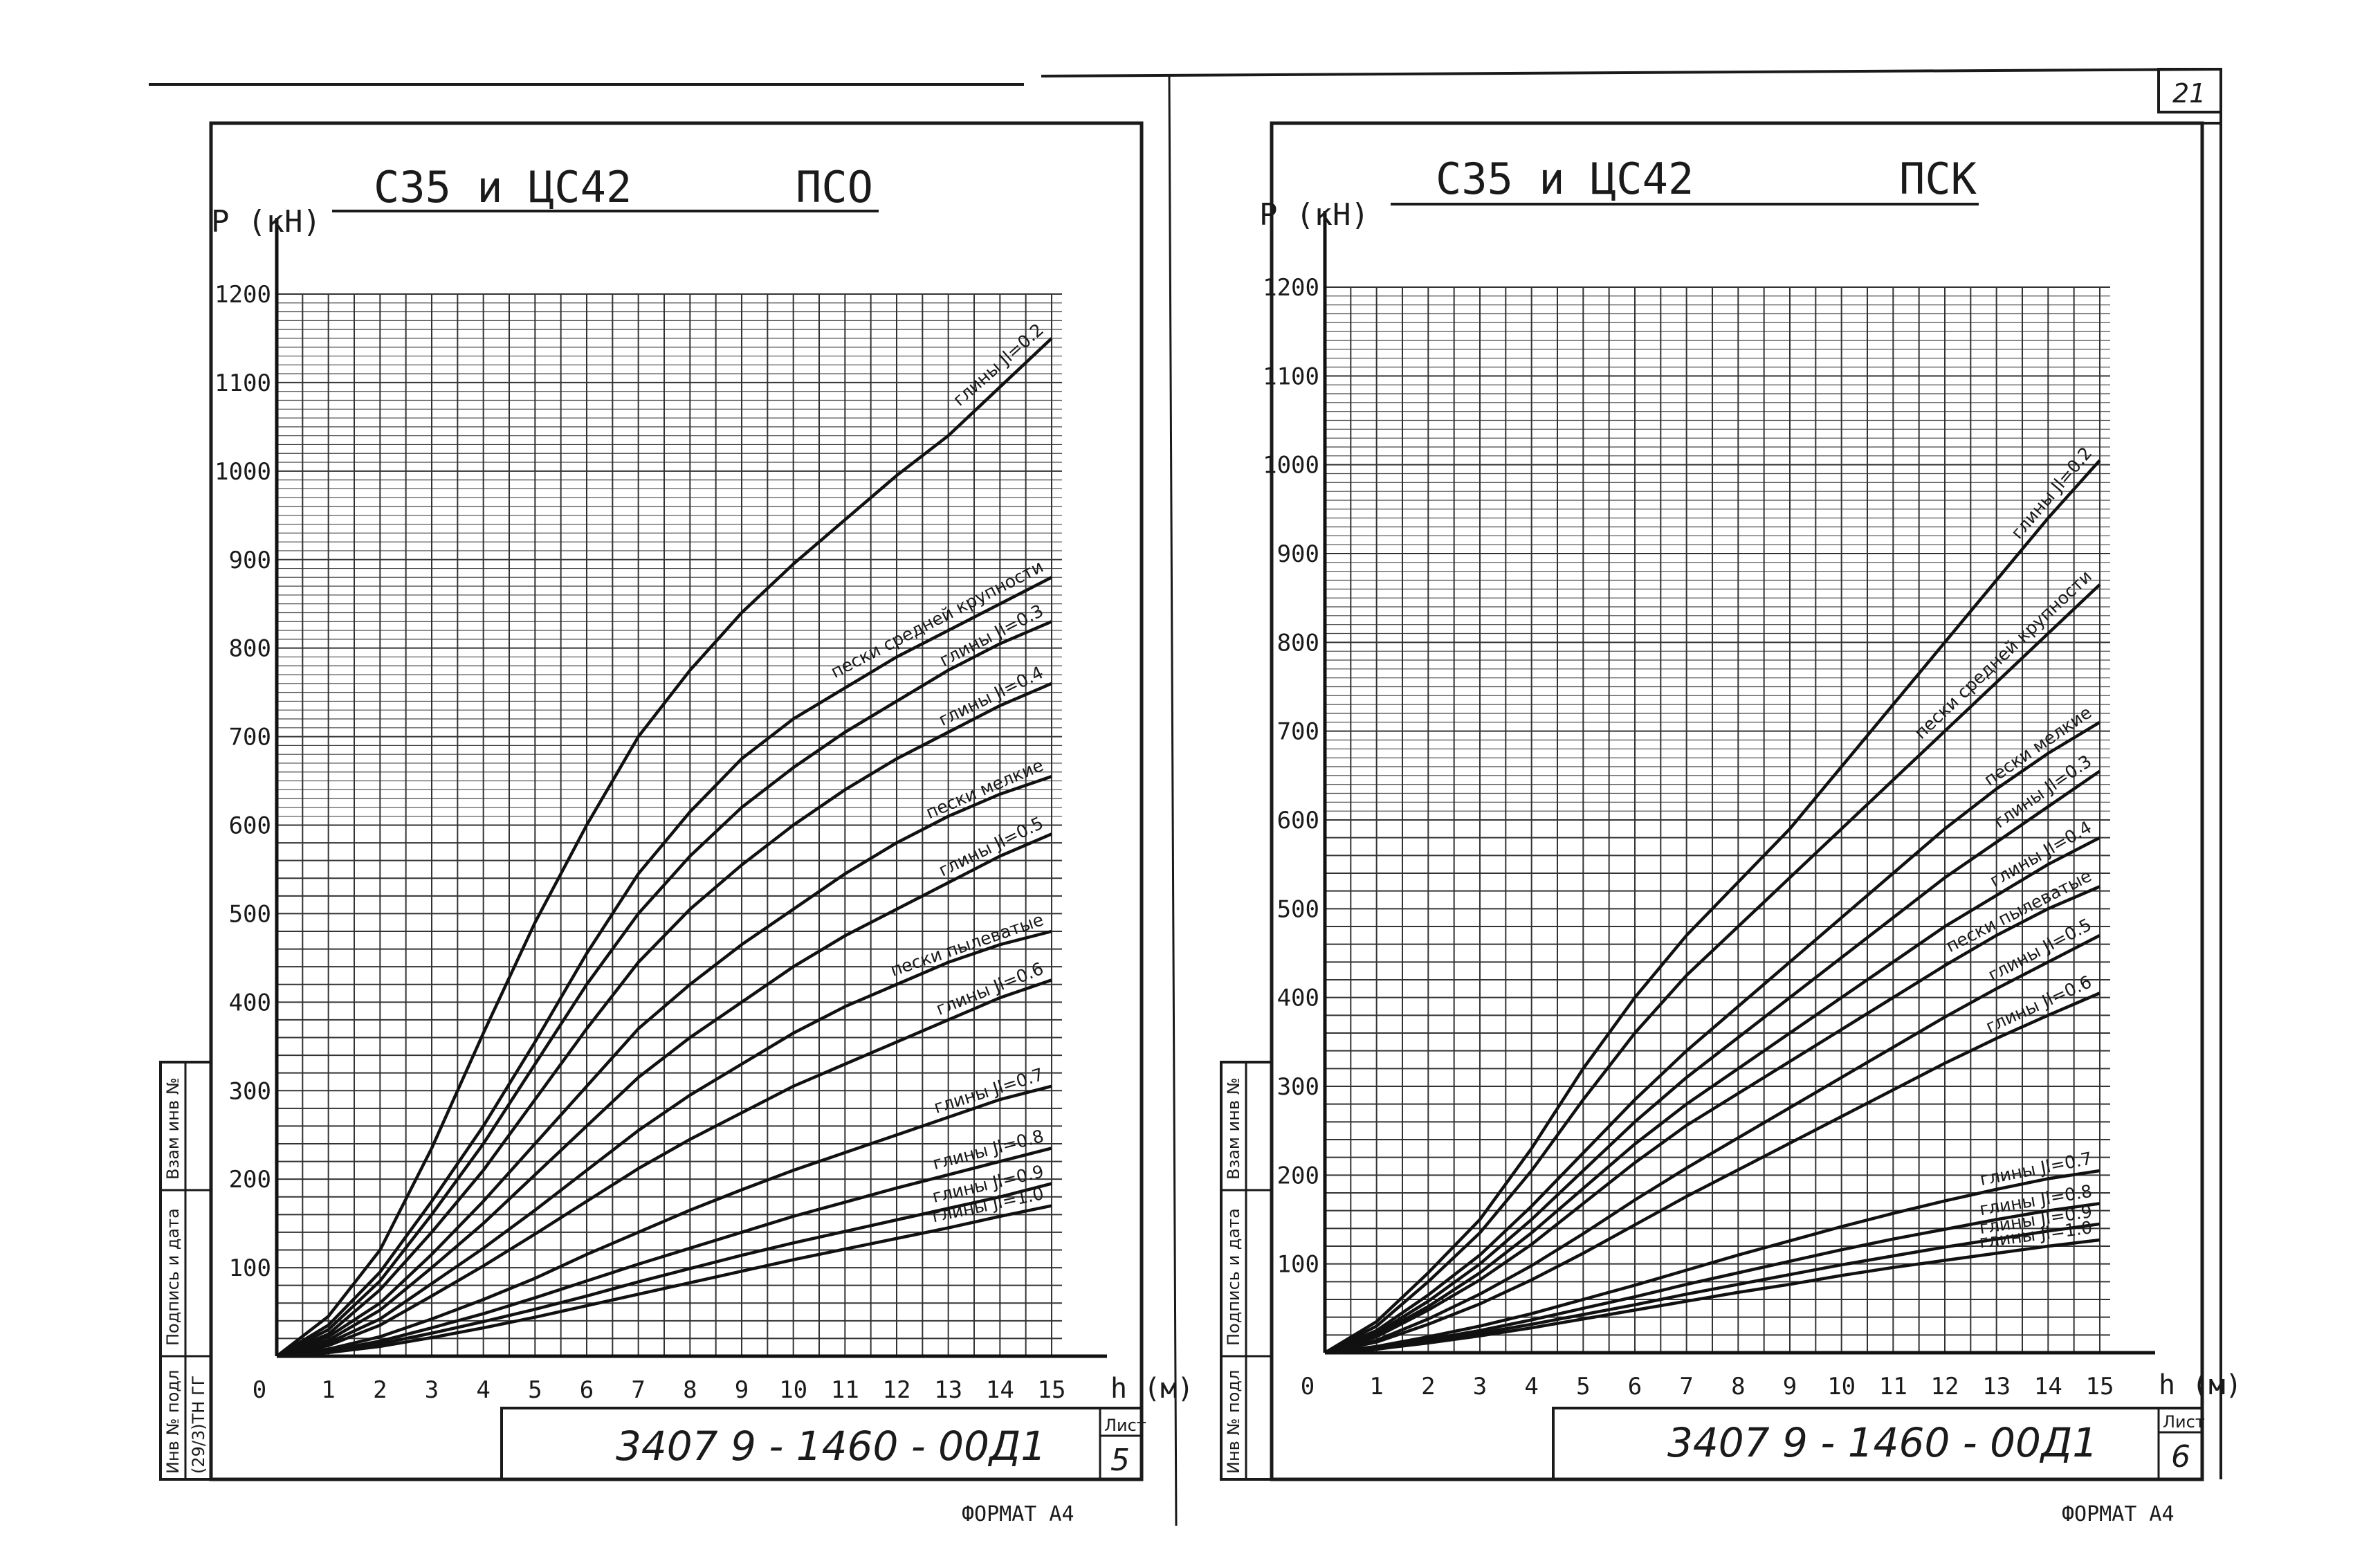 The image size is (2380, 1552). Describe the element at coordinates (587, 1390) in the screenshot. I see `x-tick-label: 6` at that location.